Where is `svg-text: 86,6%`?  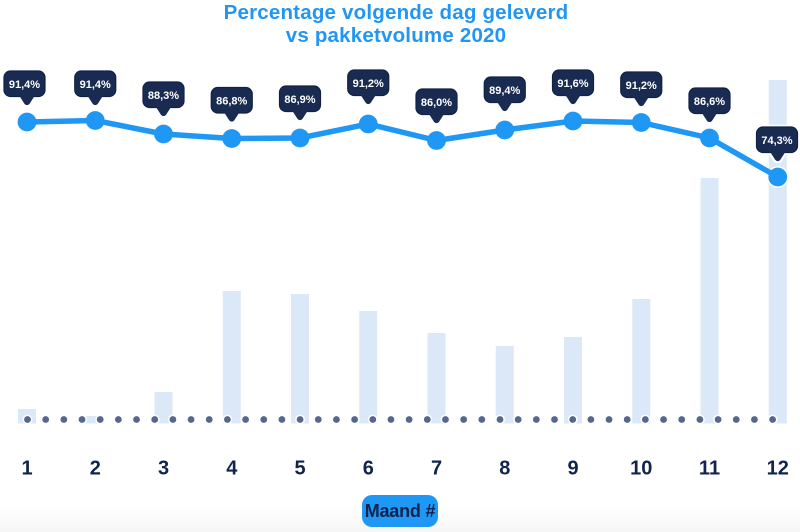 svg-text: 86,6% is located at coordinates (709, 102).